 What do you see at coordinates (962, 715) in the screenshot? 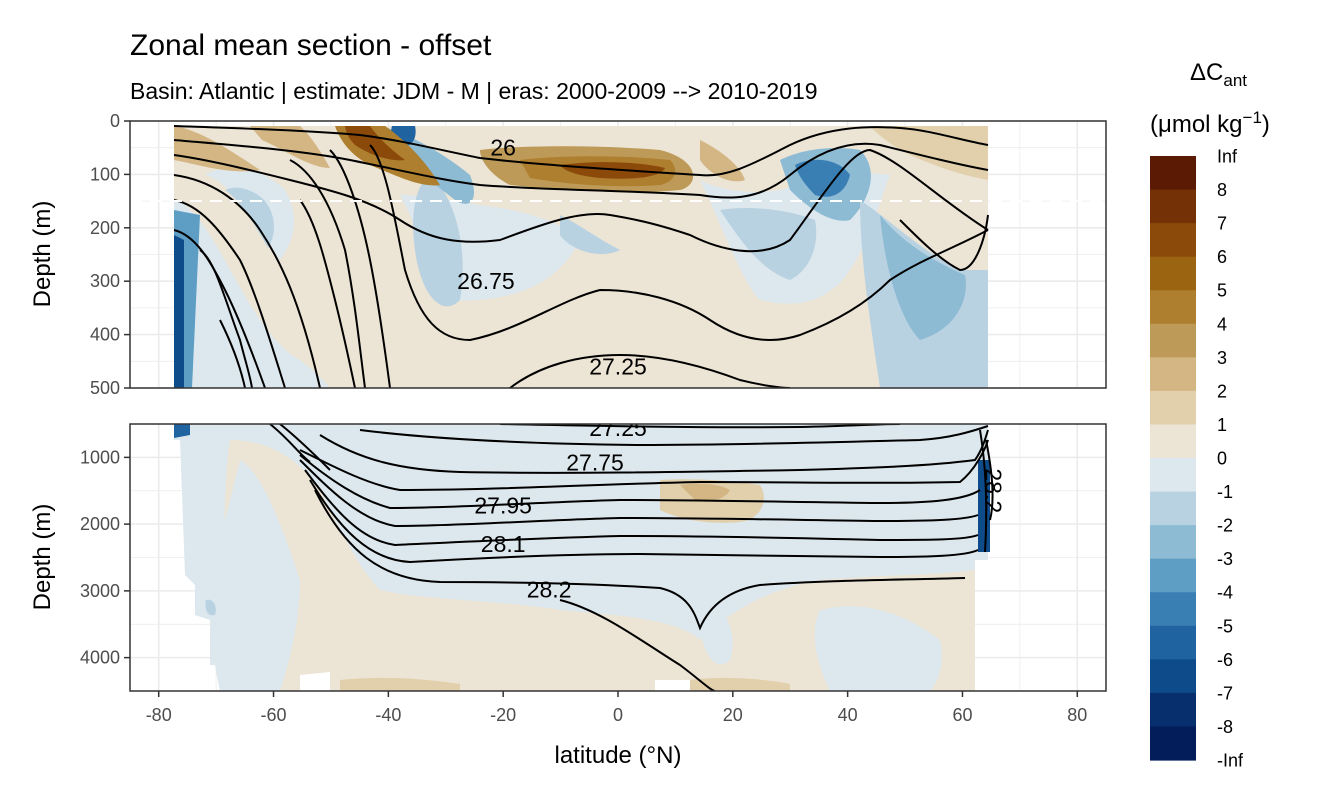
I see `x-tick-label-60: 60` at bounding box center [962, 715].